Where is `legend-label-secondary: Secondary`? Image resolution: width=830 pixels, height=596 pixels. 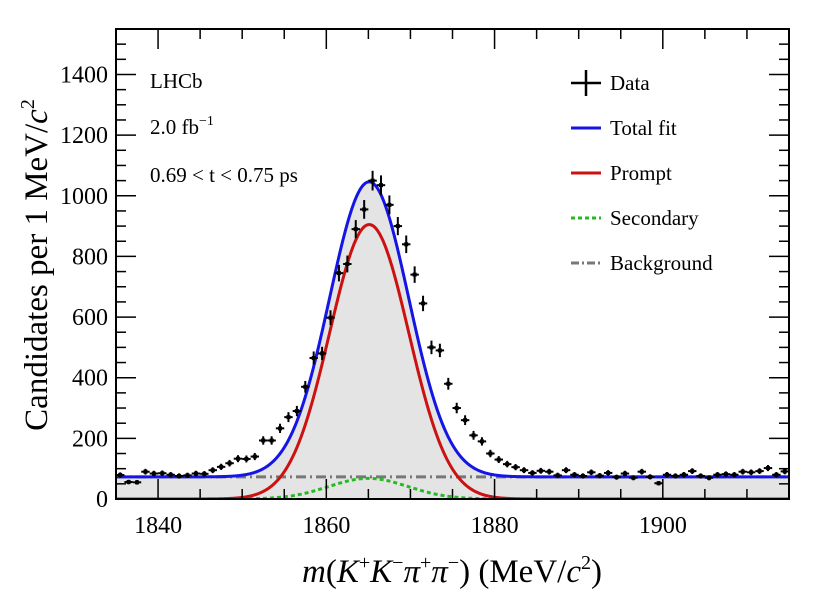
legend-label-secondary: Secondary is located at coordinates (654, 218).